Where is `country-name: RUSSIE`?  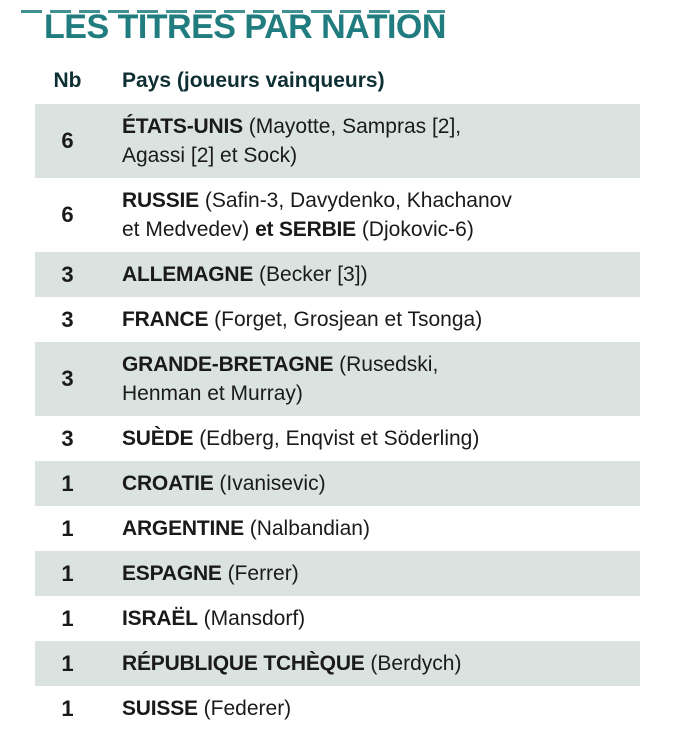 country-name: RUSSIE is located at coordinates (160, 200).